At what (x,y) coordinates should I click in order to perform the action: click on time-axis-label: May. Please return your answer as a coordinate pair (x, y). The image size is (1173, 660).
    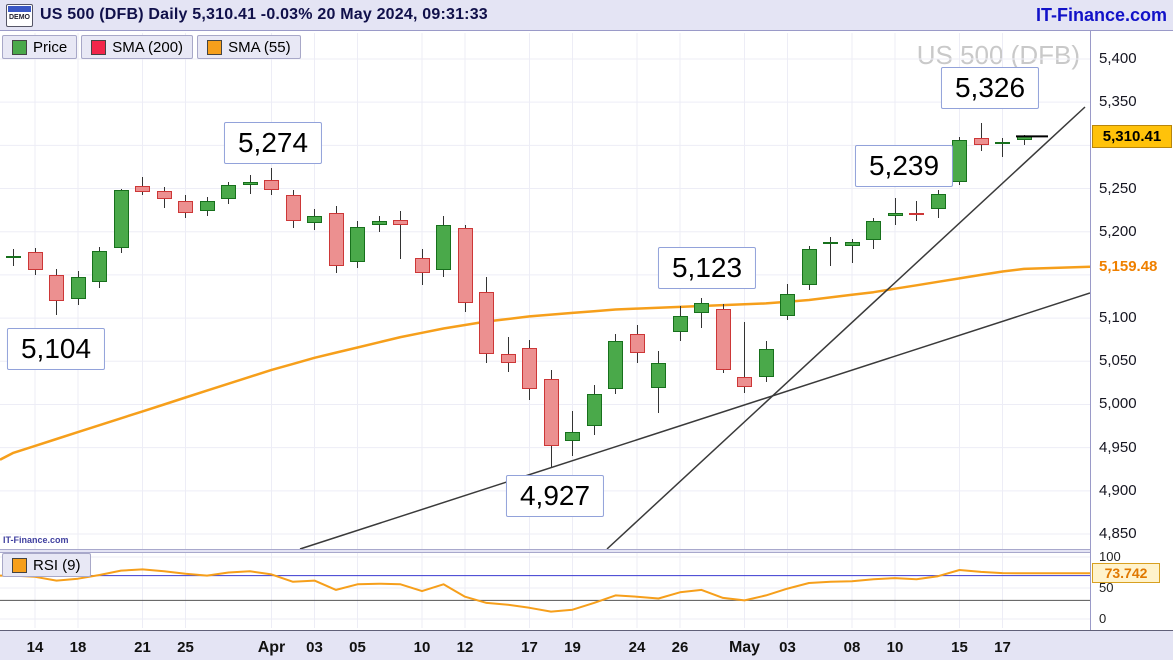
    Looking at the image, I should click on (744, 647).